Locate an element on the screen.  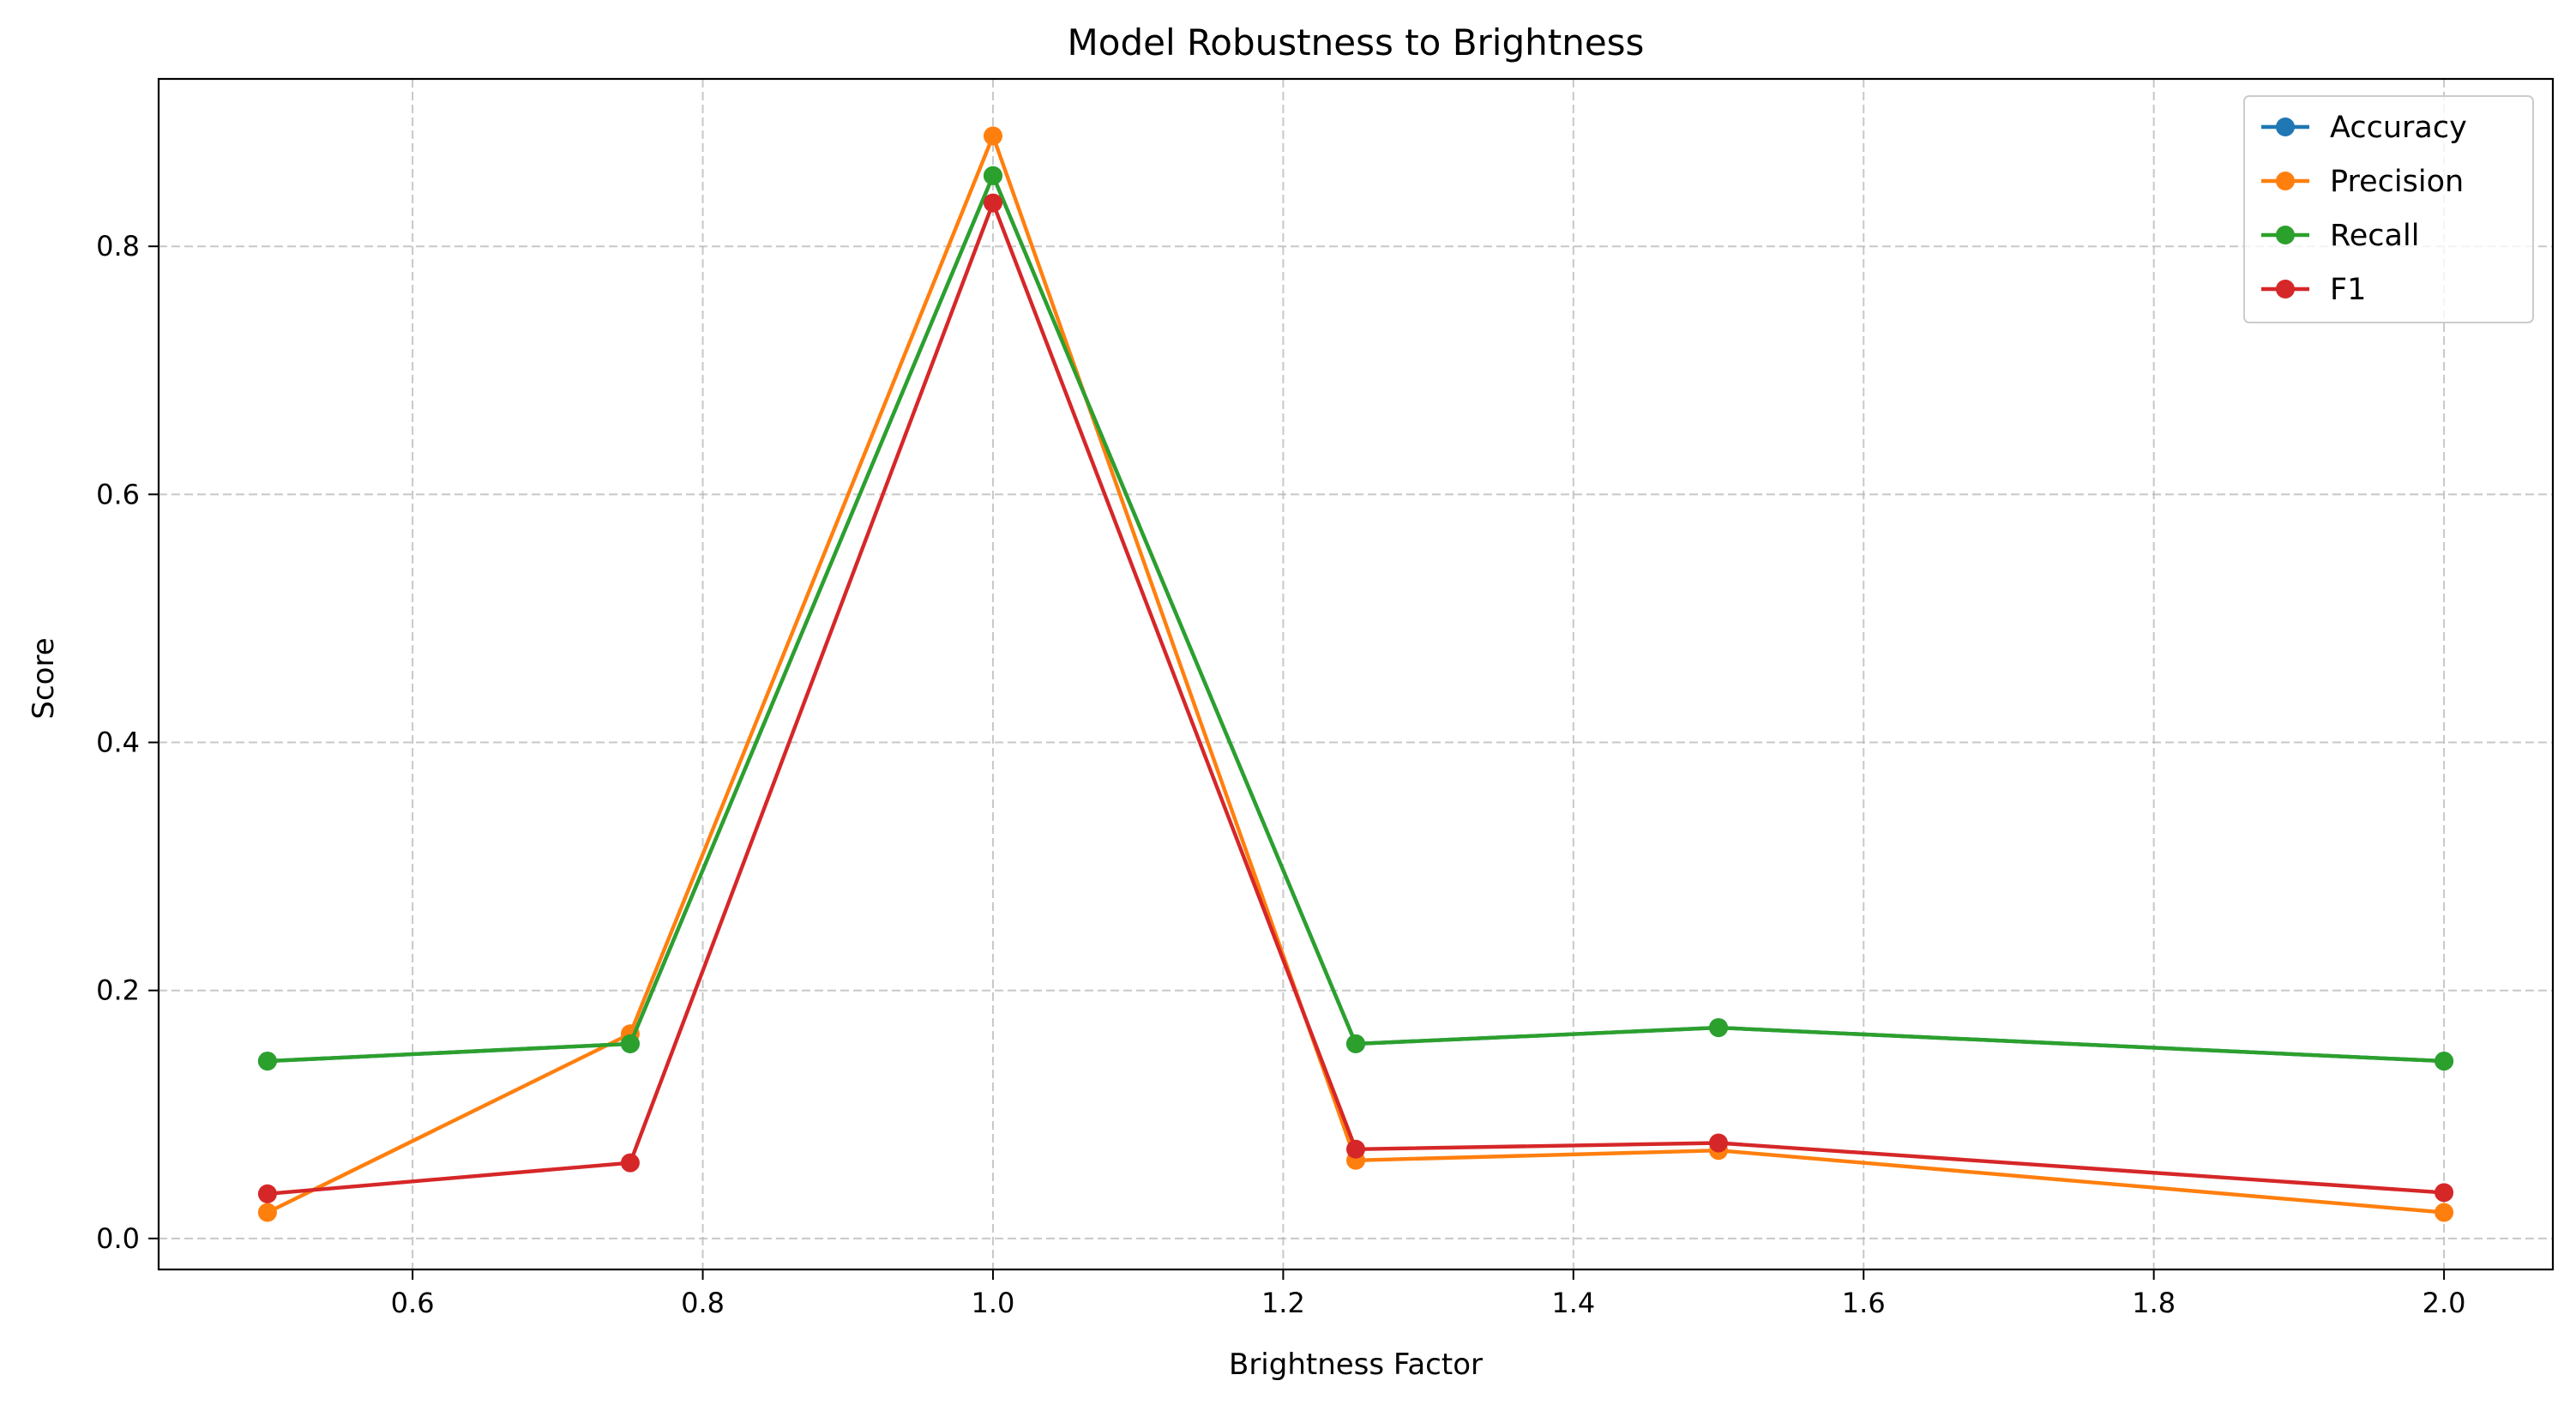
legend-label-f1: F1 is located at coordinates (2348, 290).